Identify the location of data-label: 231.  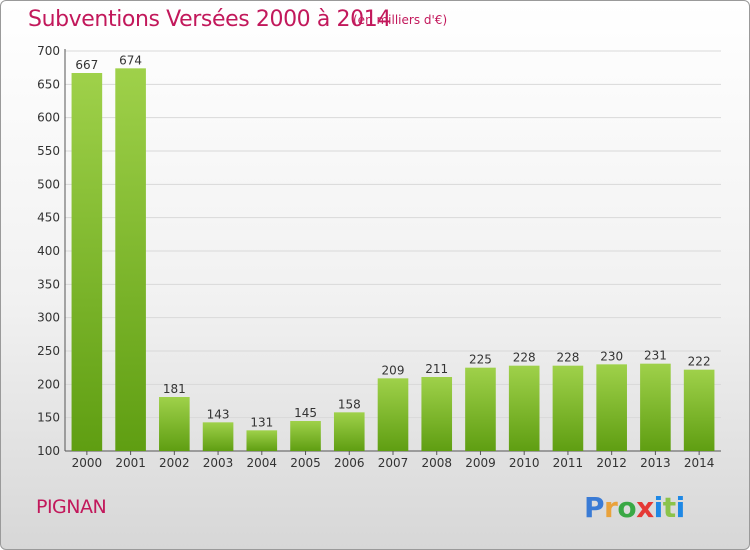
(655, 356).